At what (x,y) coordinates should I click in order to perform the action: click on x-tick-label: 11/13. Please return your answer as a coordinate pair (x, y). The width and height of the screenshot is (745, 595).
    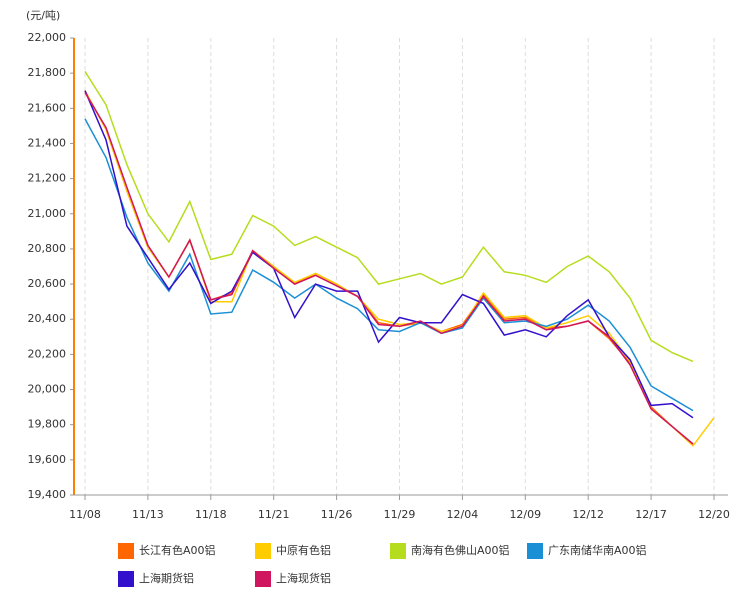
    Looking at the image, I should click on (148, 514).